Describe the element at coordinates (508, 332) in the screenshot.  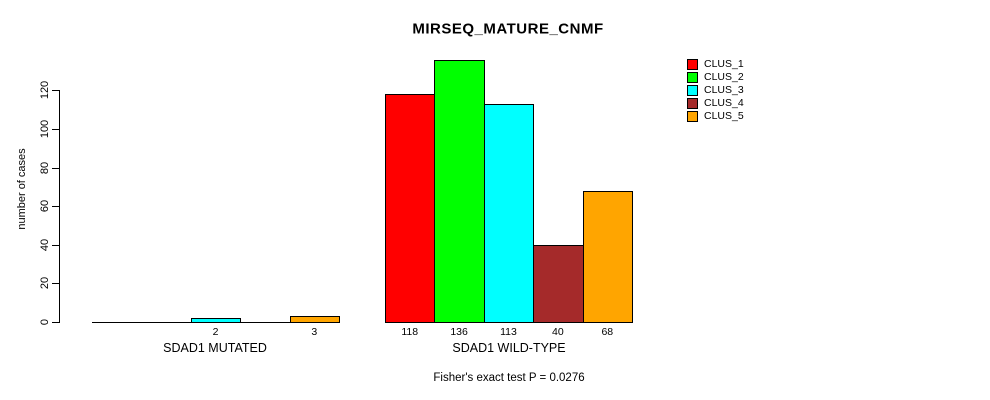
I see `bar-value-label: 113` at that location.